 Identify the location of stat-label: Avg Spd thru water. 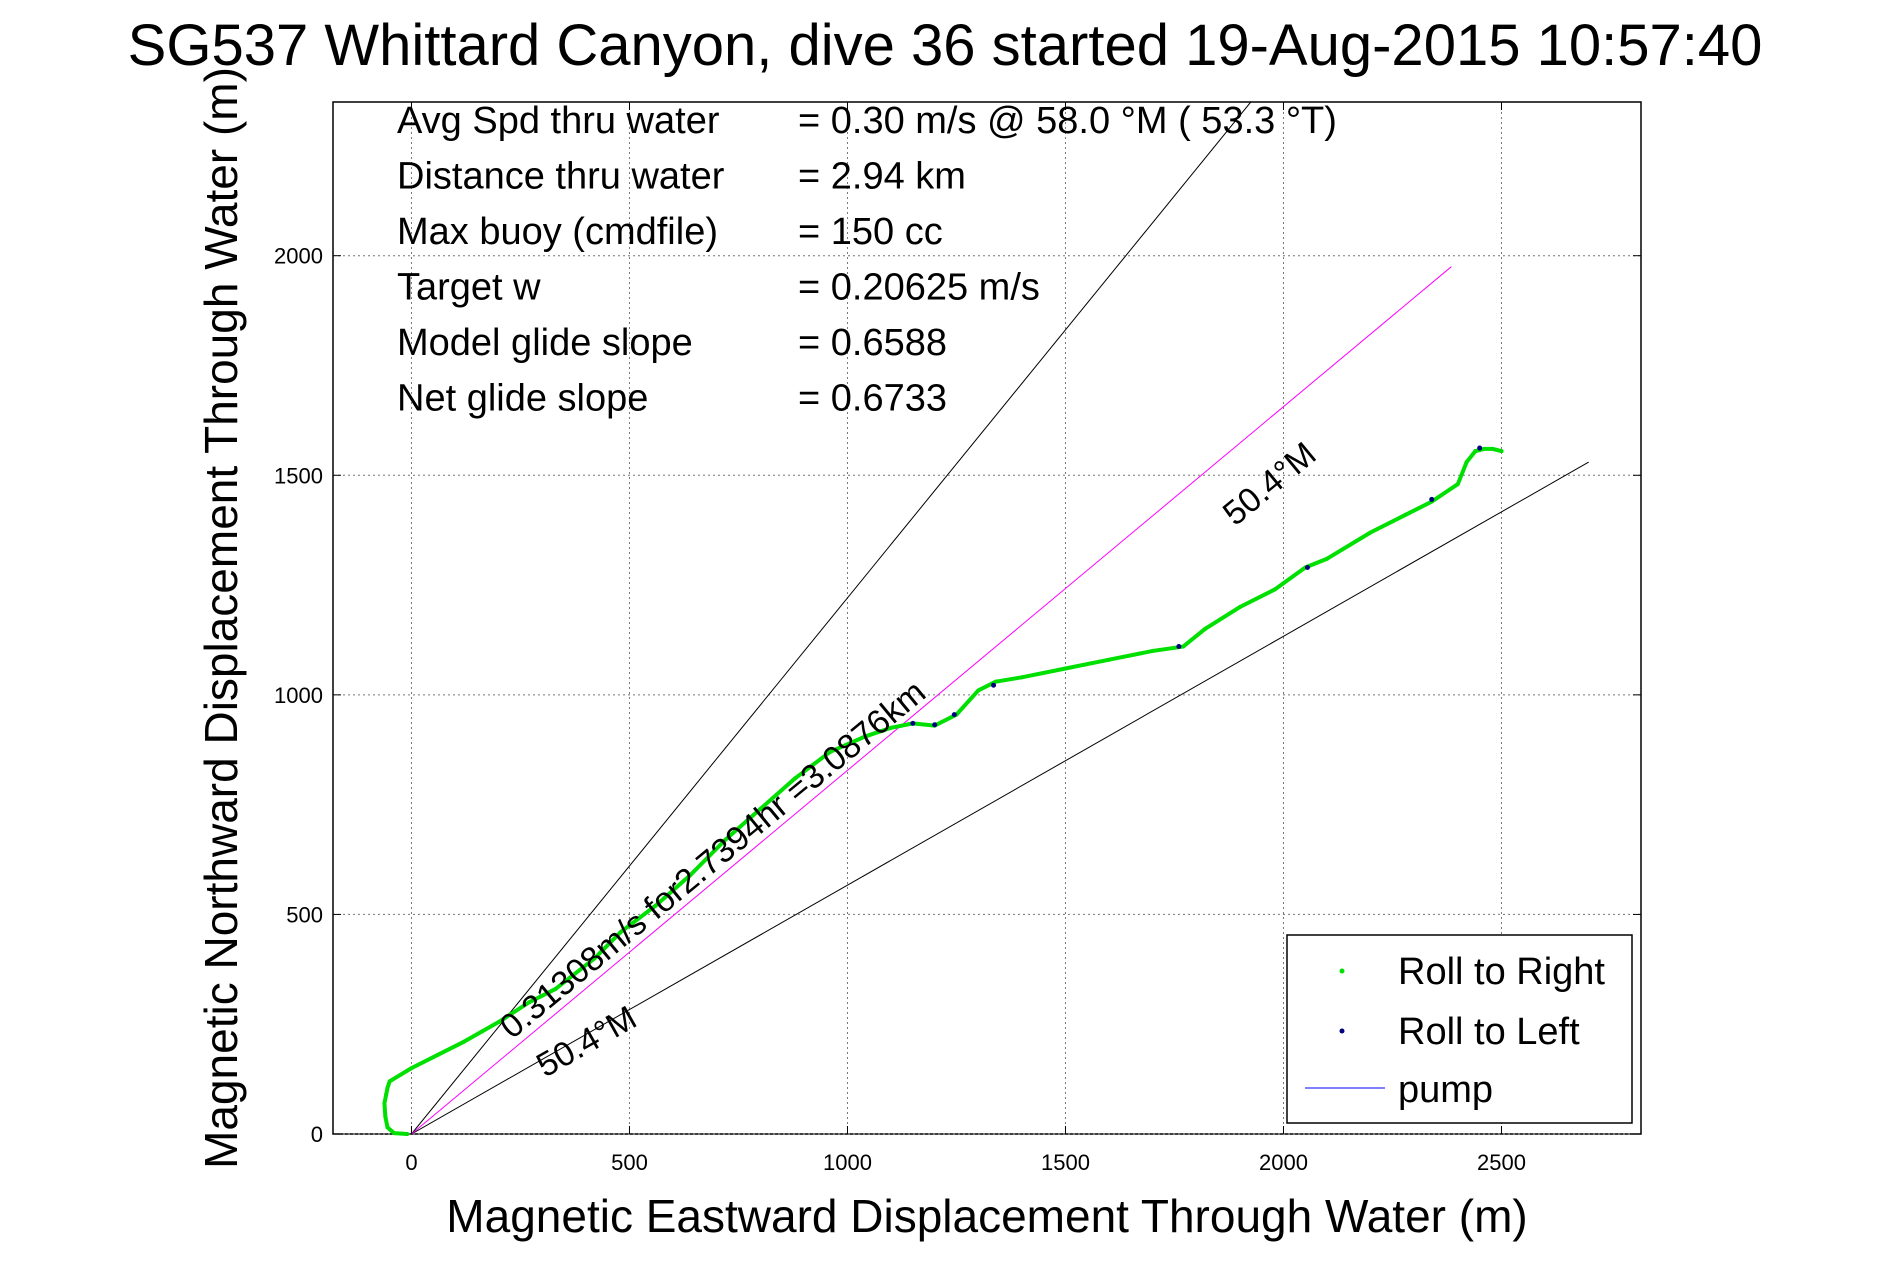
(558, 121).